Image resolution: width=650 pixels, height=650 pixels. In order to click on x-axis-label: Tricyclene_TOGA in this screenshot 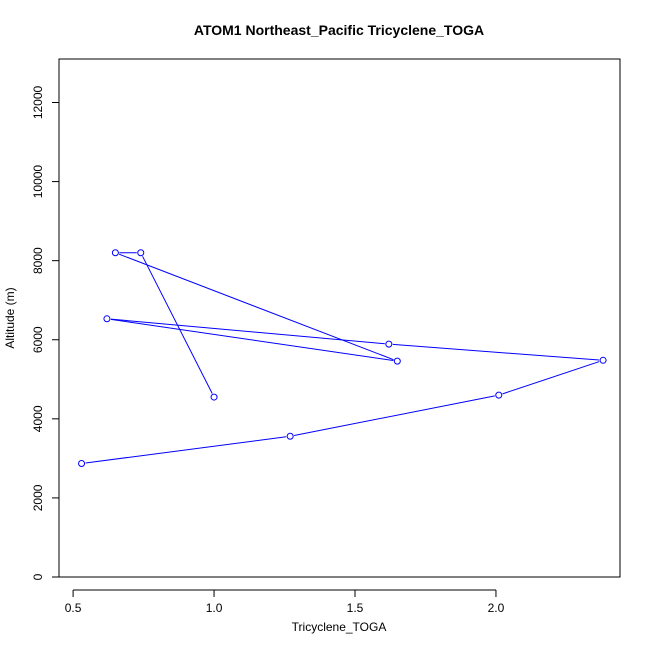, I will do `click(339, 627)`.